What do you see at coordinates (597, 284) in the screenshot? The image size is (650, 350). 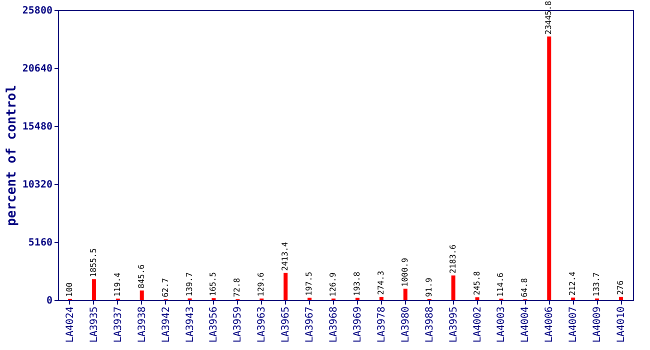 I see `data-label: 133.7` at bounding box center [597, 284].